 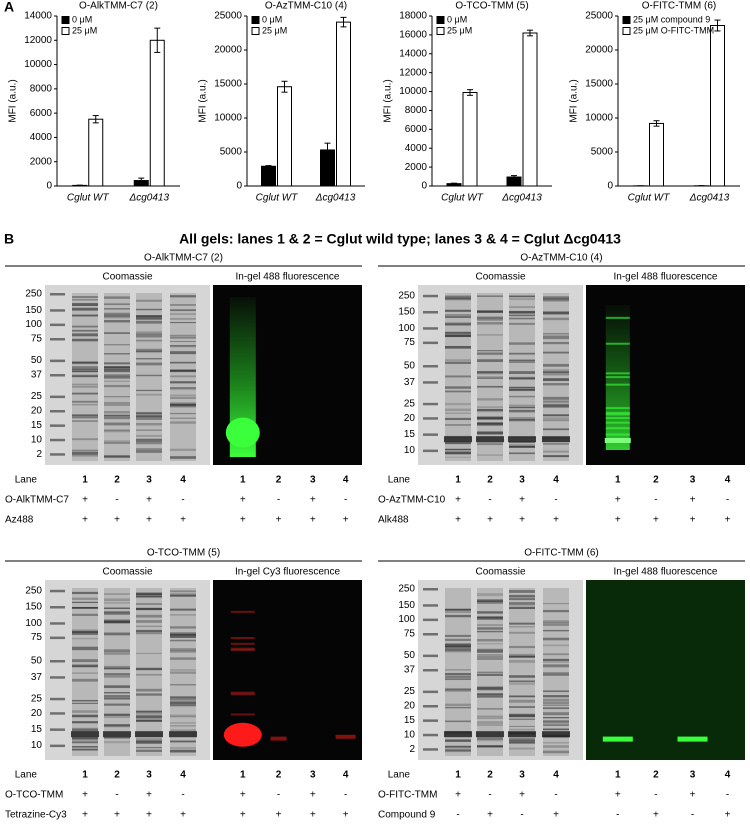 I want to click on treatment-sign: -, so click(x=278, y=795).